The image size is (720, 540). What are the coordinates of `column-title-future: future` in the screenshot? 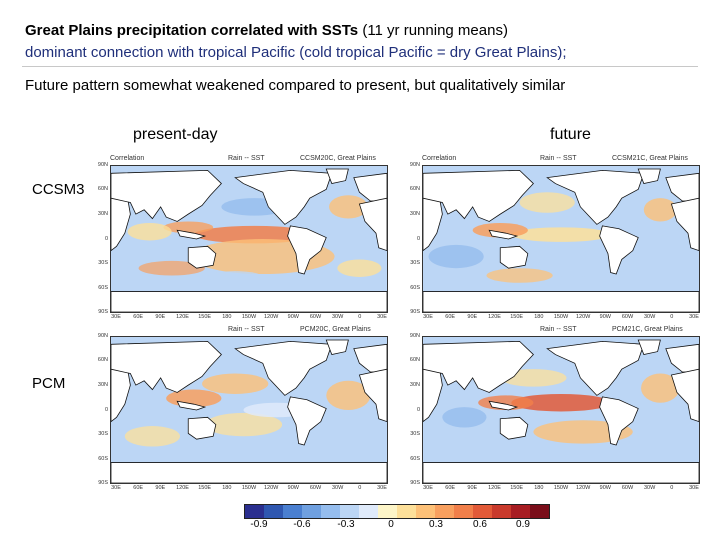 It's located at (570, 134).